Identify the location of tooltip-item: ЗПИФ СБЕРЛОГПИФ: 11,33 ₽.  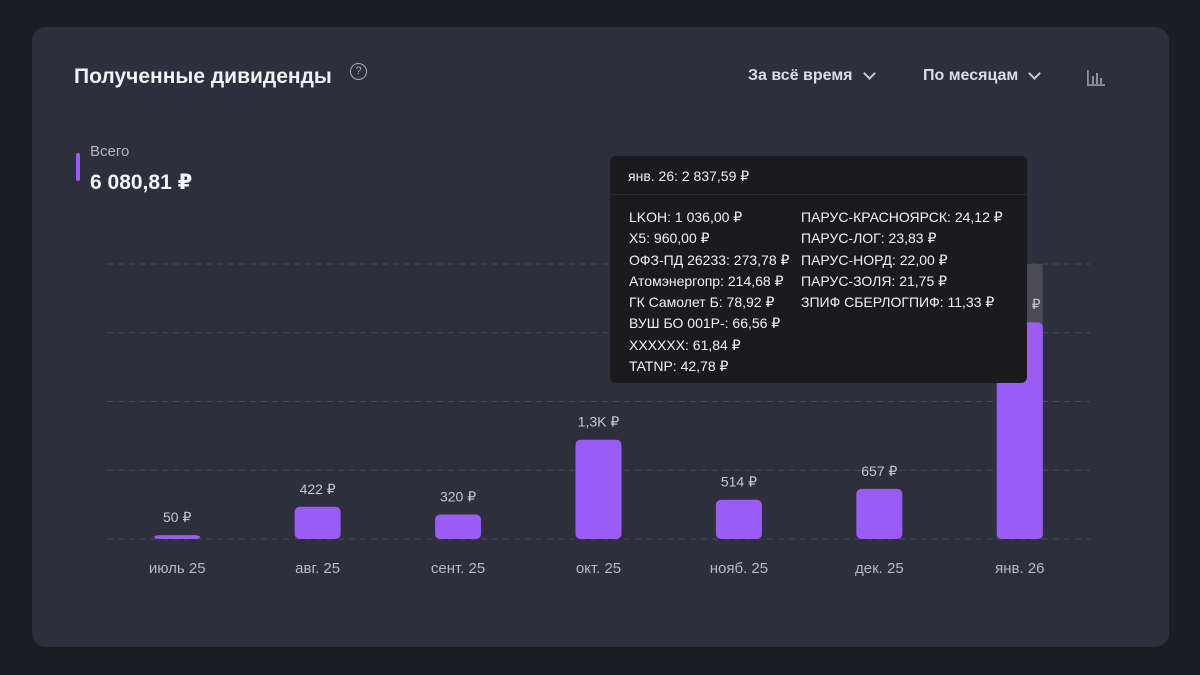
(898, 302).